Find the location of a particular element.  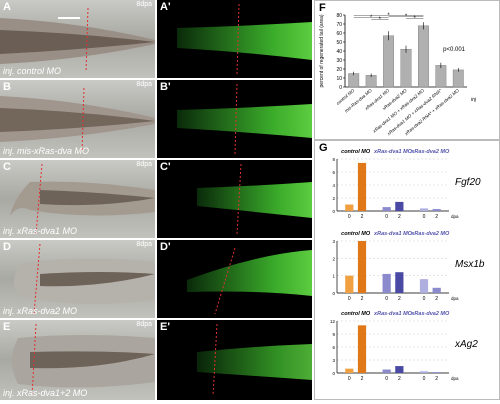

y-tick-label: 20 is located at coordinates (339, 70).